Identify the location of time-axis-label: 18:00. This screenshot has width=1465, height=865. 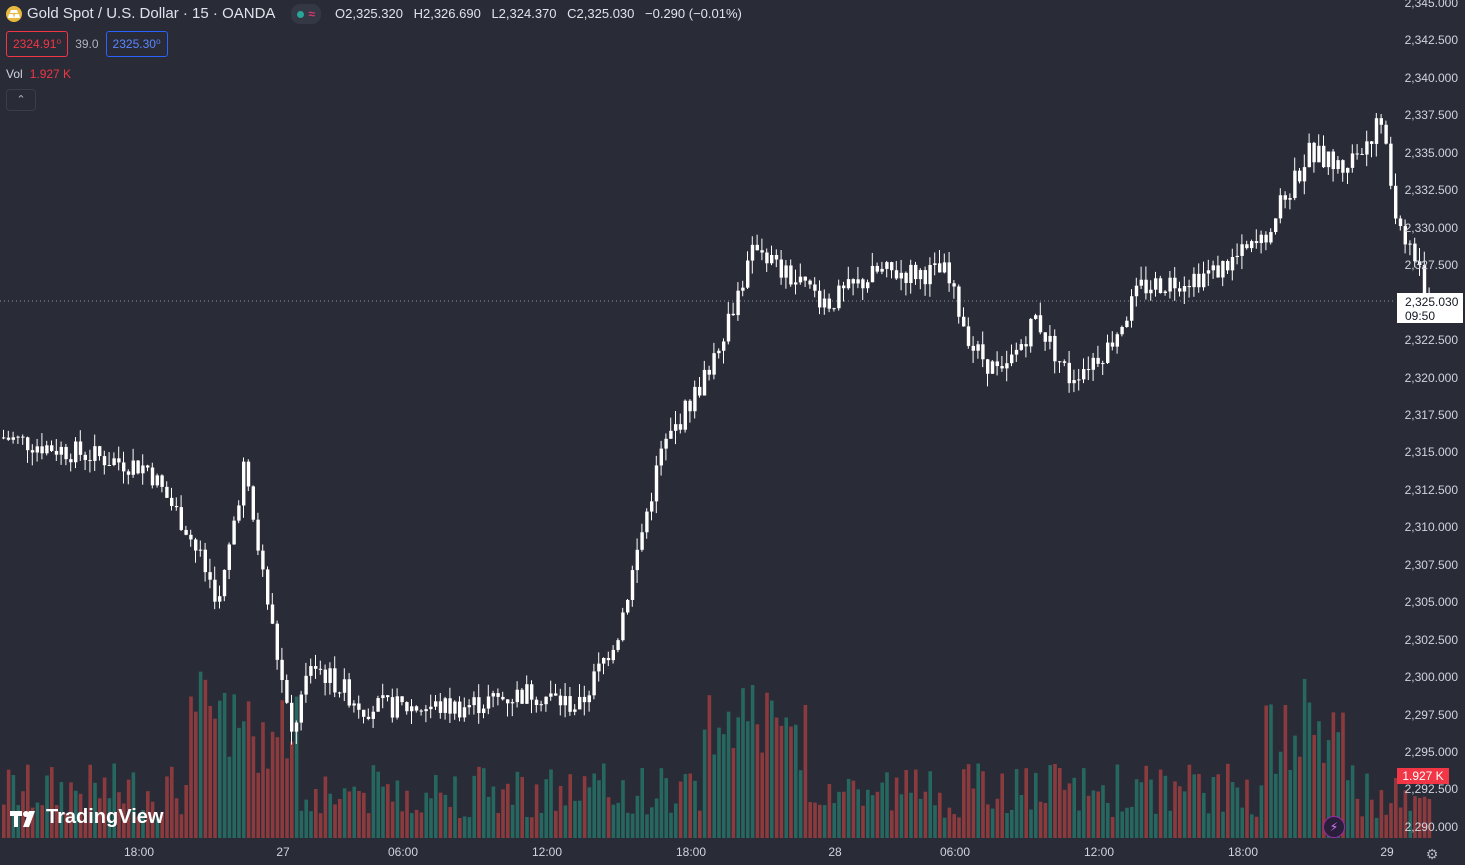
(1243, 852).